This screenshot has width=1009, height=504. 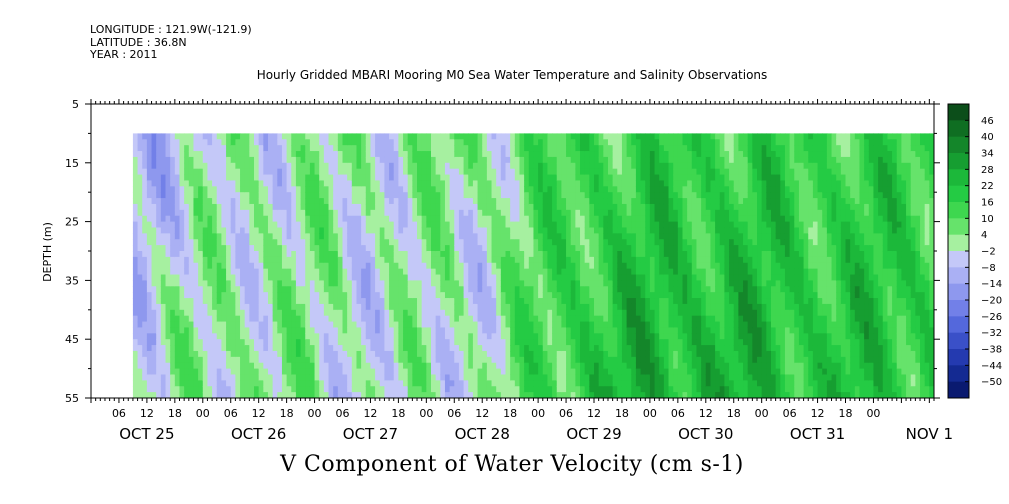 I want to click on longitude-label: LONGITUDE : 121.9W(-121.9), so click(x=171, y=29).